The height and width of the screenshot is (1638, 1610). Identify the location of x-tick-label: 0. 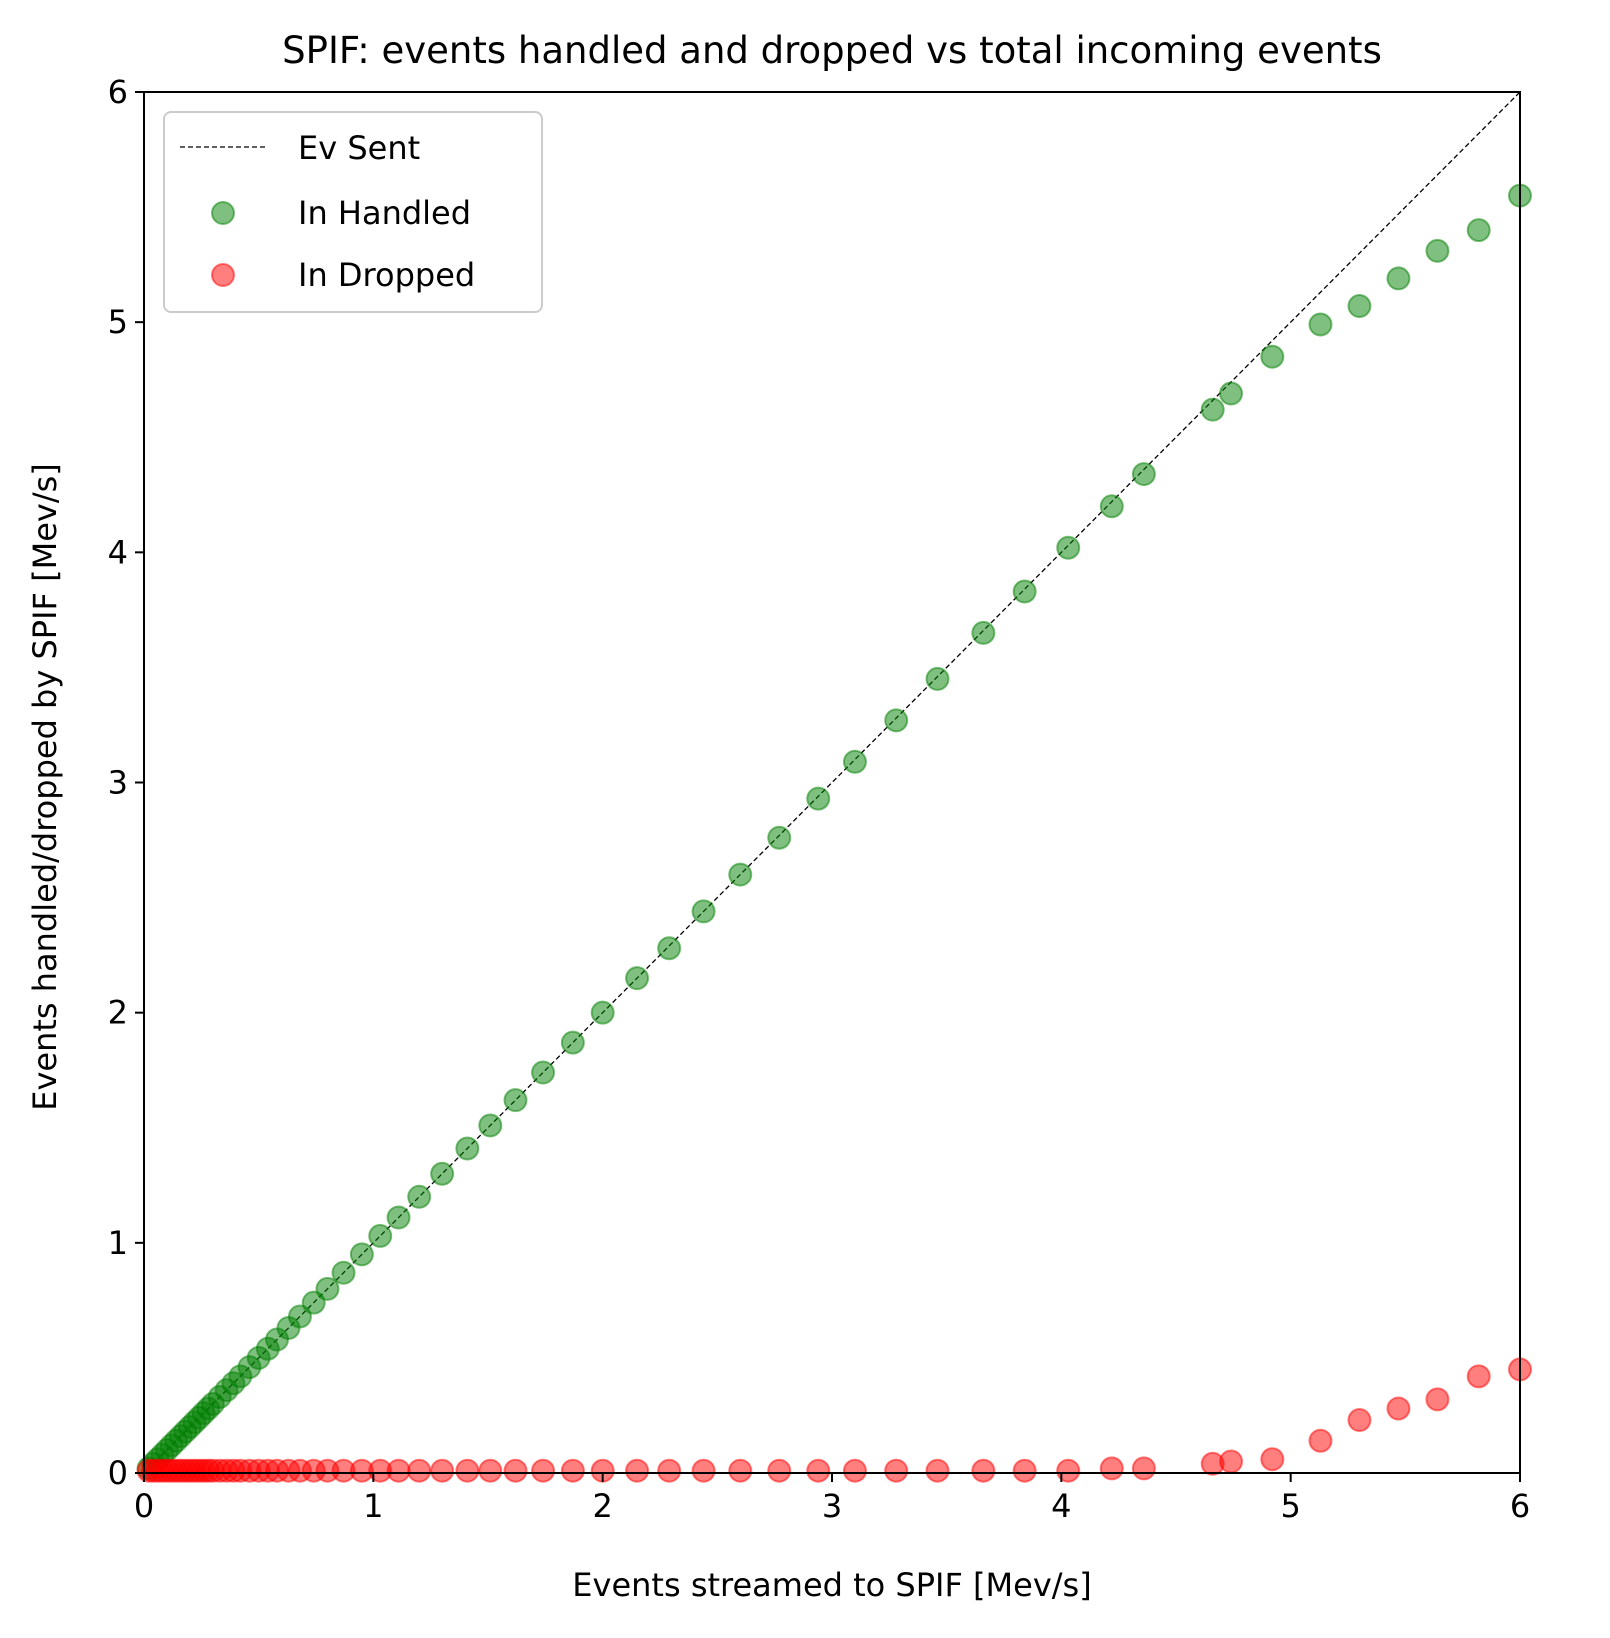
(144, 1506).